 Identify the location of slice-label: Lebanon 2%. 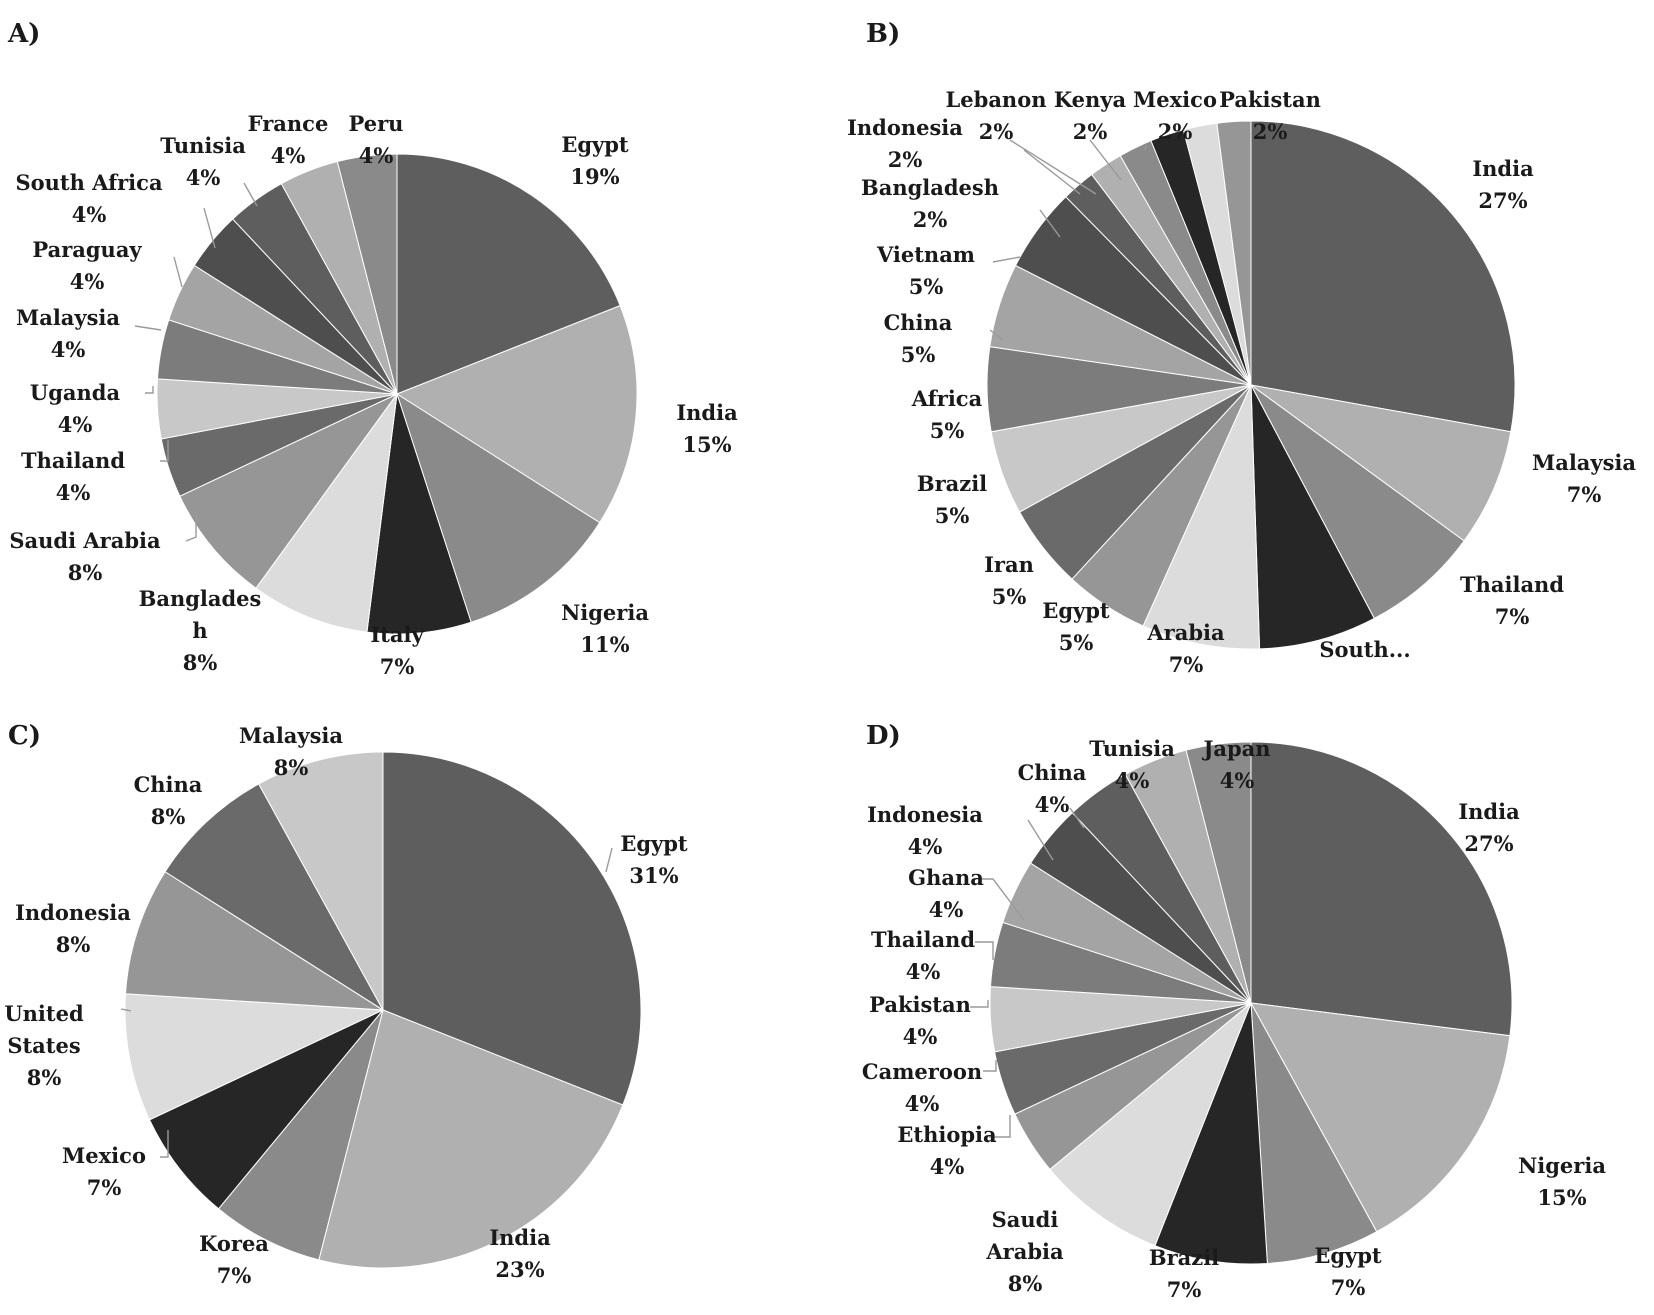
(996, 115).